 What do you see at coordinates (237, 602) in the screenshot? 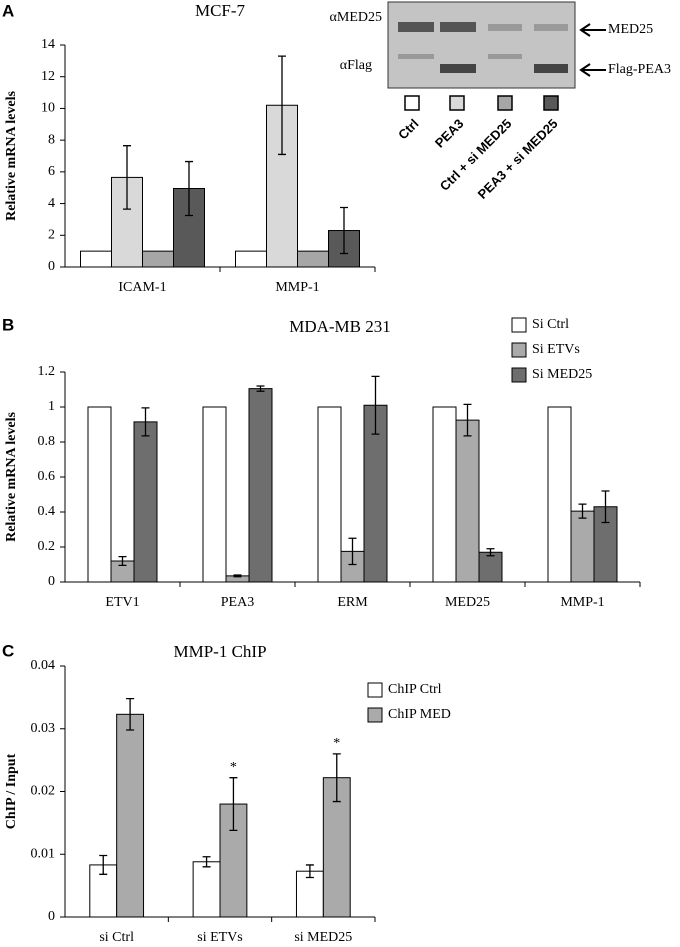
I see `x-tick-label: PEA3` at bounding box center [237, 602].